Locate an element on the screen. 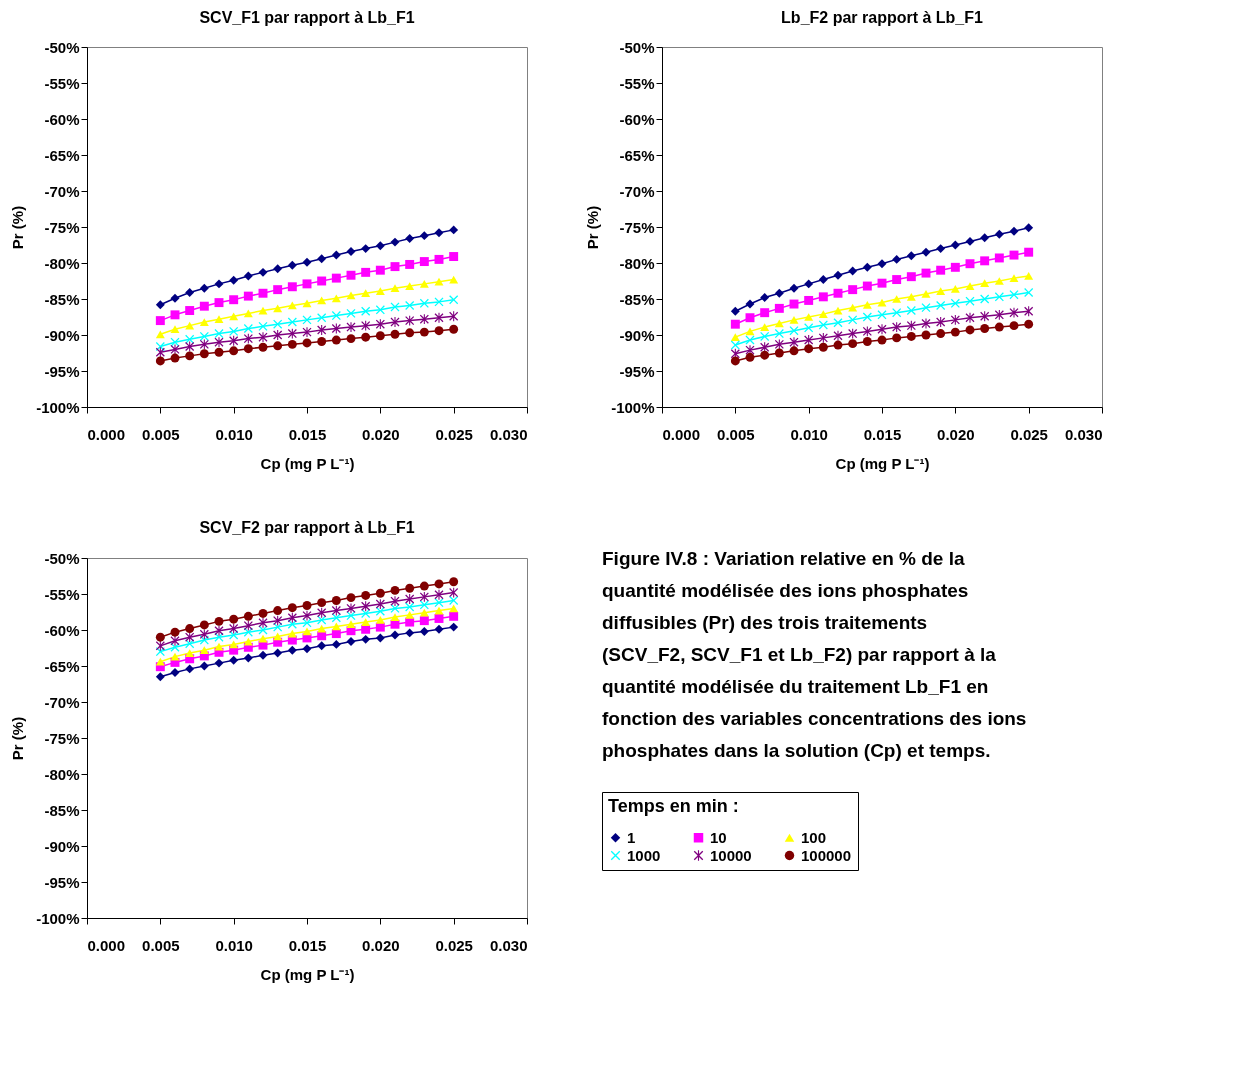 This screenshot has width=1251, height=1090. legend-label: 100 is located at coordinates (814, 837).